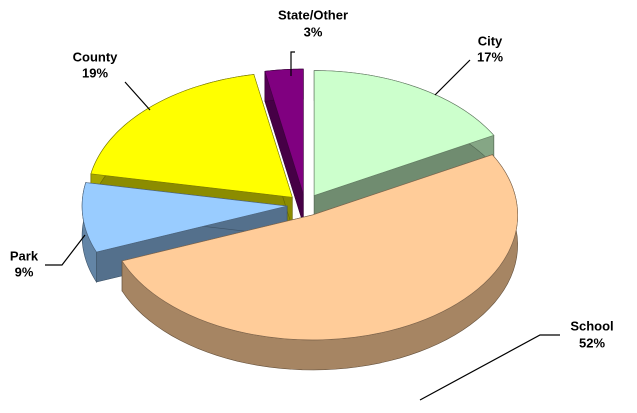 This screenshot has width=637, height=413. What do you see at coordinates (490, 40) in the screenshot?
I see `category-label: City` at bounding box center [490, 40].